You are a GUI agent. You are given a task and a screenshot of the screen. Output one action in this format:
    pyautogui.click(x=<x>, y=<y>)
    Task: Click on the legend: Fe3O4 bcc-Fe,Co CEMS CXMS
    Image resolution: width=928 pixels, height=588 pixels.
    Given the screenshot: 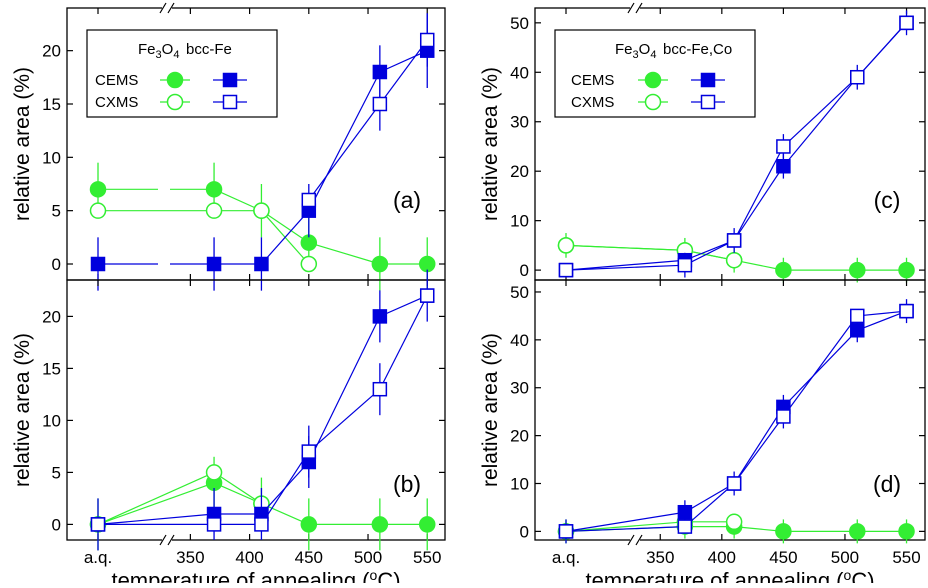 What is the action you would take?
    pyautogui.click(x=655, y=73)
    